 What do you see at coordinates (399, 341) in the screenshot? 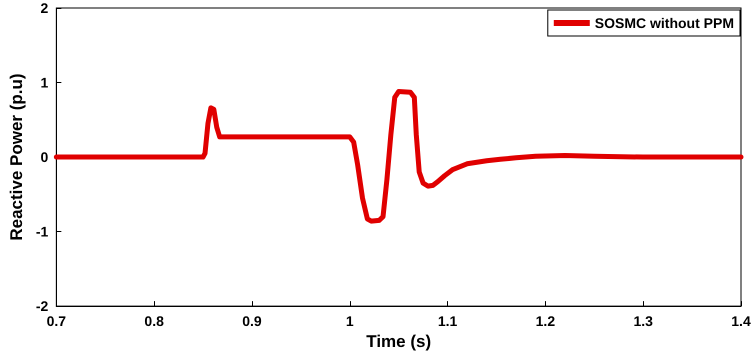
I see `x-axis-title: Time (s)` at bounding box center [399, 341].